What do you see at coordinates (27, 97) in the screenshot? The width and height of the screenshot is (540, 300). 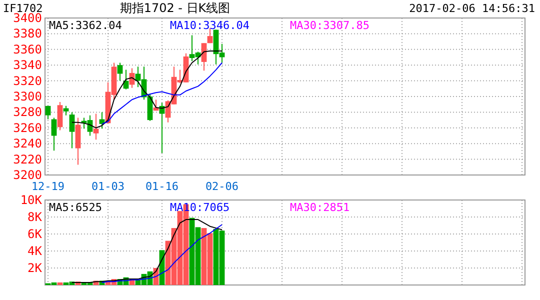 I see `y-tick-label: 3300` at bounding box center [27, 97].